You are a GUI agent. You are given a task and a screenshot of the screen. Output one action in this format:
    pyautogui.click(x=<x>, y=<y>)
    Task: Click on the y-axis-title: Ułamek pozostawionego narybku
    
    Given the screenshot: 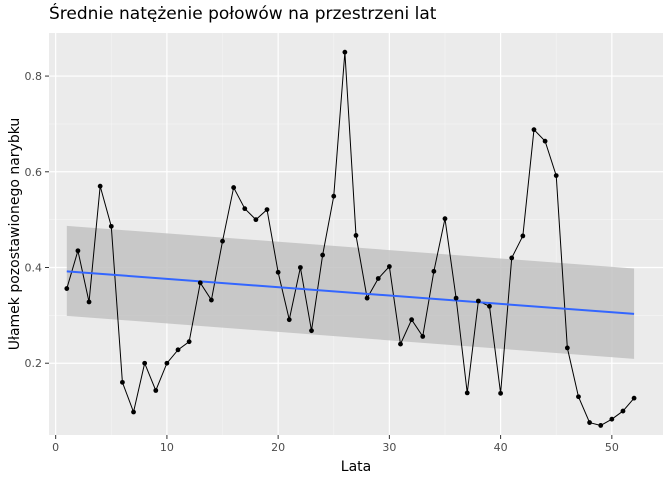 What is the action you would take?
    pyautogui.click(x=15, y=234)
    